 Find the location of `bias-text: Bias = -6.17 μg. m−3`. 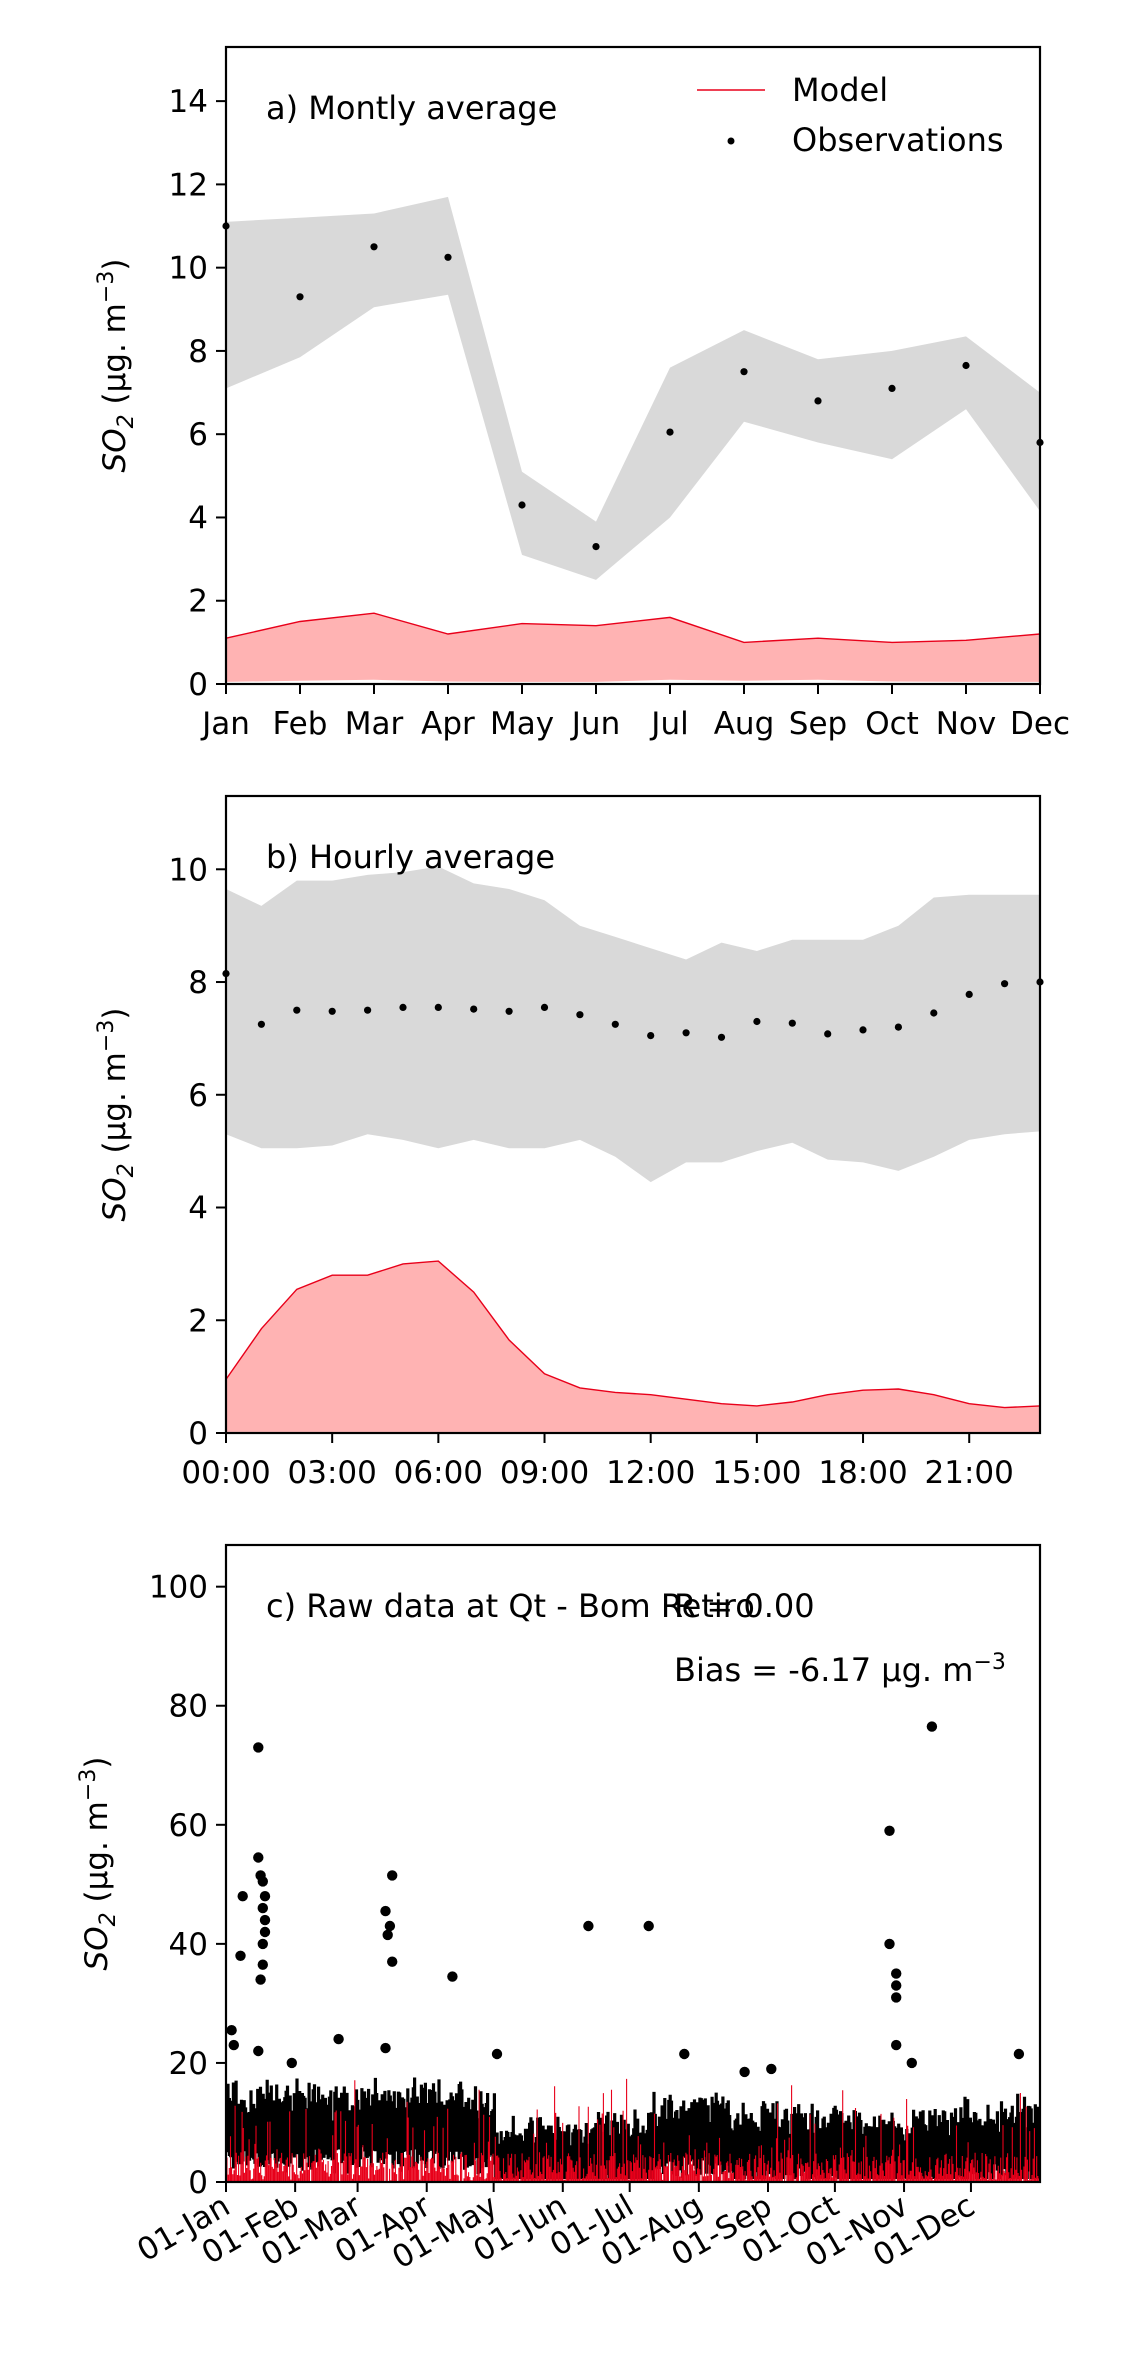

bias-text: Bias = -6.17 μg. m−3 is located at coordinates (840, 1669).